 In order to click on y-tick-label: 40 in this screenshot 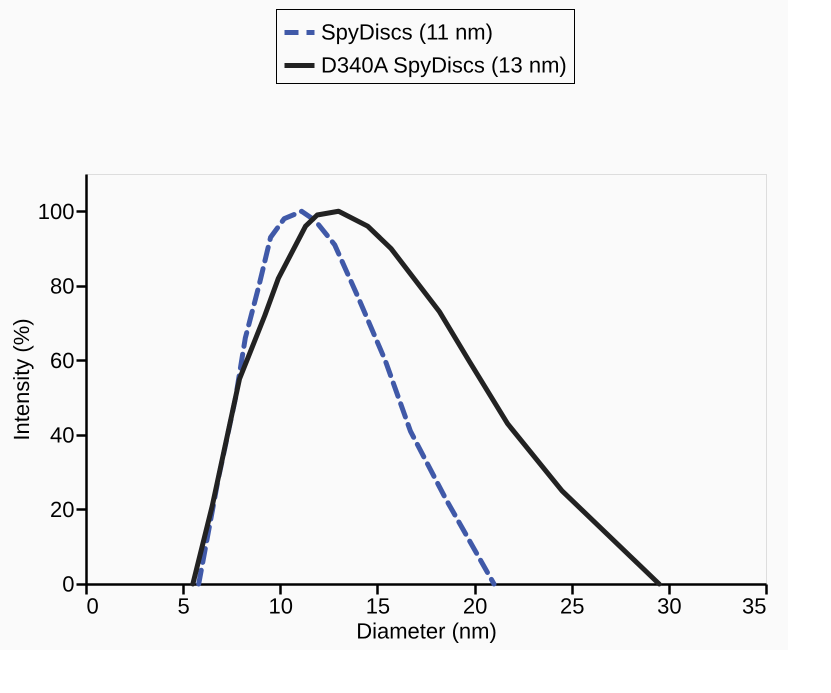, I will do `click(62, 435)`.